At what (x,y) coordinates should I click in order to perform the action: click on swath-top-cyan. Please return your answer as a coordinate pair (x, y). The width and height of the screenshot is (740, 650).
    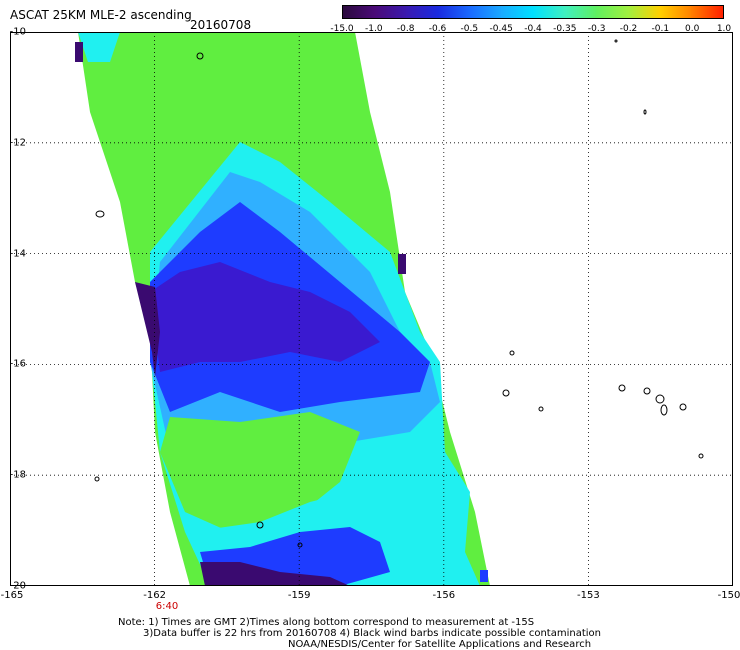
    Looking at the image, I should click on (99, 47).